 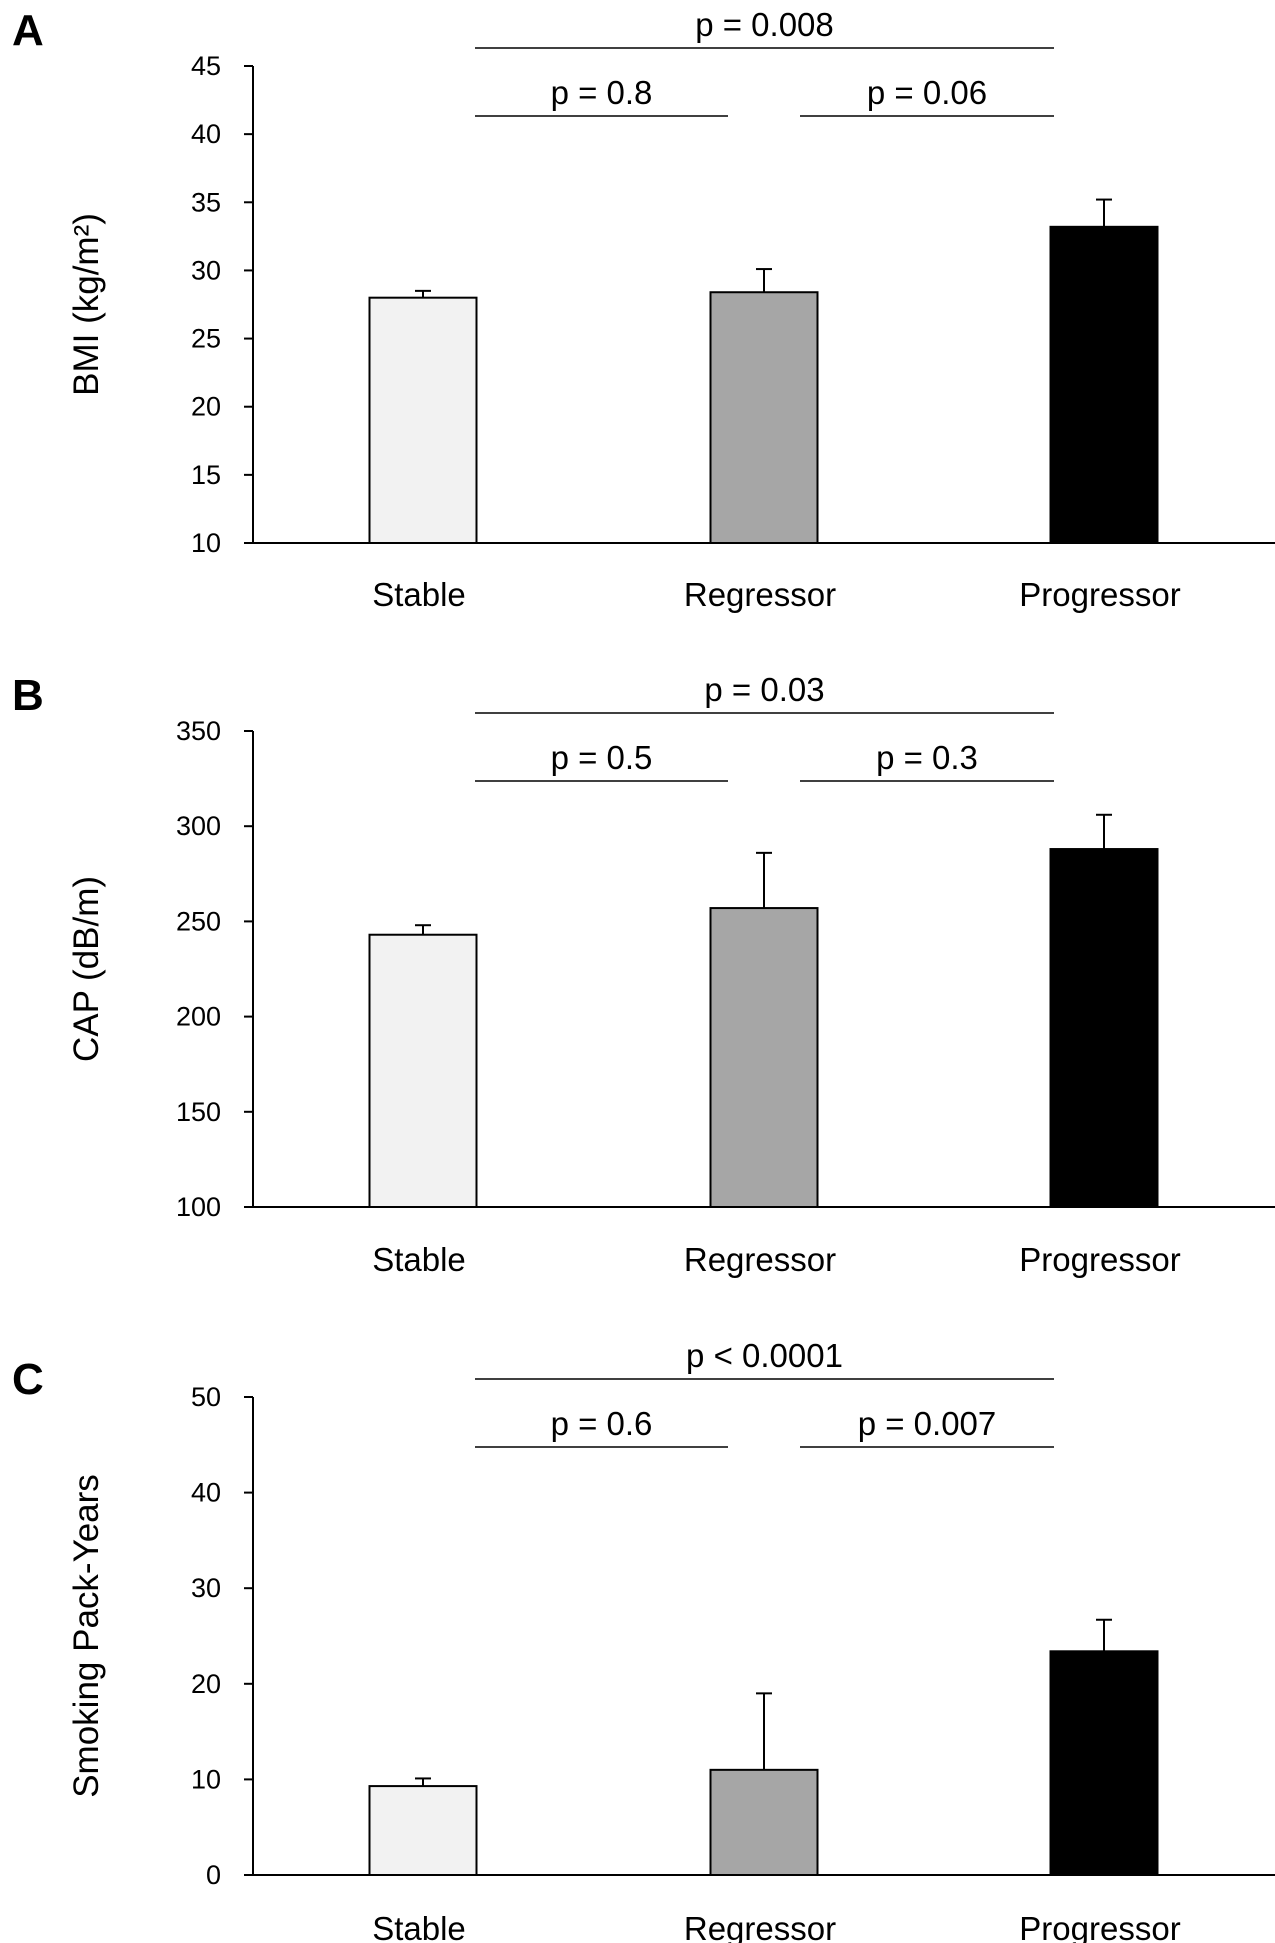 What do you see at coordinates (198, 826) in the screenshot?
I see `y-tick-label: 300` at bounding box center [198, 826].